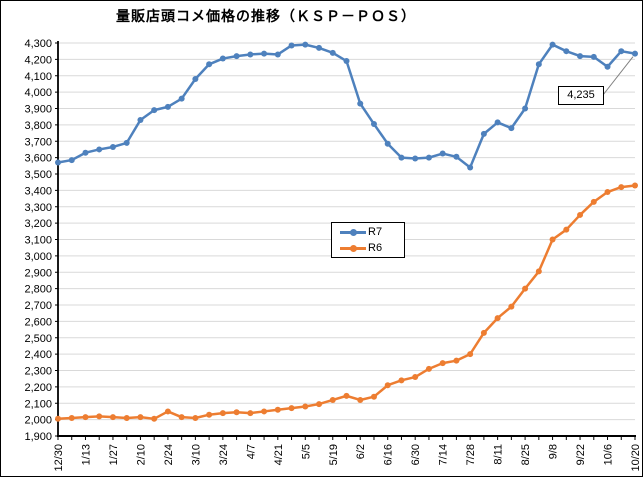 Image resolution: width=643 pixels, height=477 pixels. Describe the element at coordinates (38, 388) in the screenshot. I see `y-axis-label: 2,200` at that location.